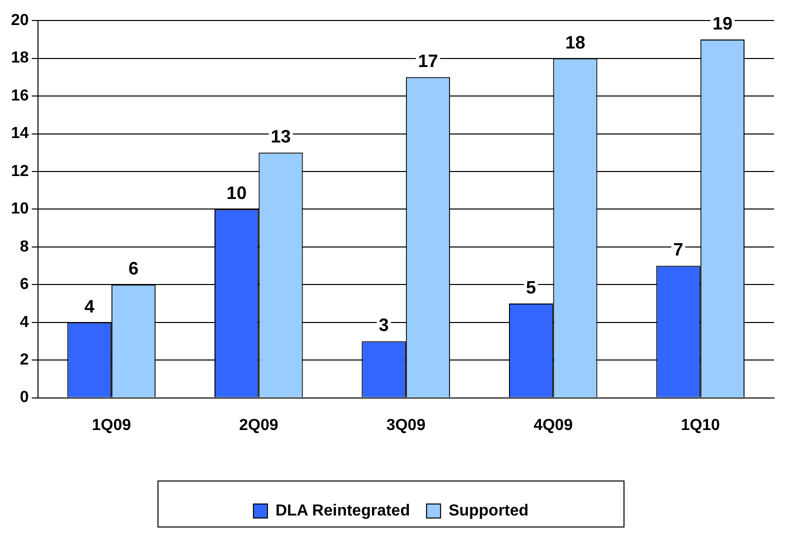 Image resolution: width=786 pixels, height=547 pixels. What do you see at coordinates (575, 42) in the screenshot?
I see `data-label: 18` at bounding box center [575, 42].